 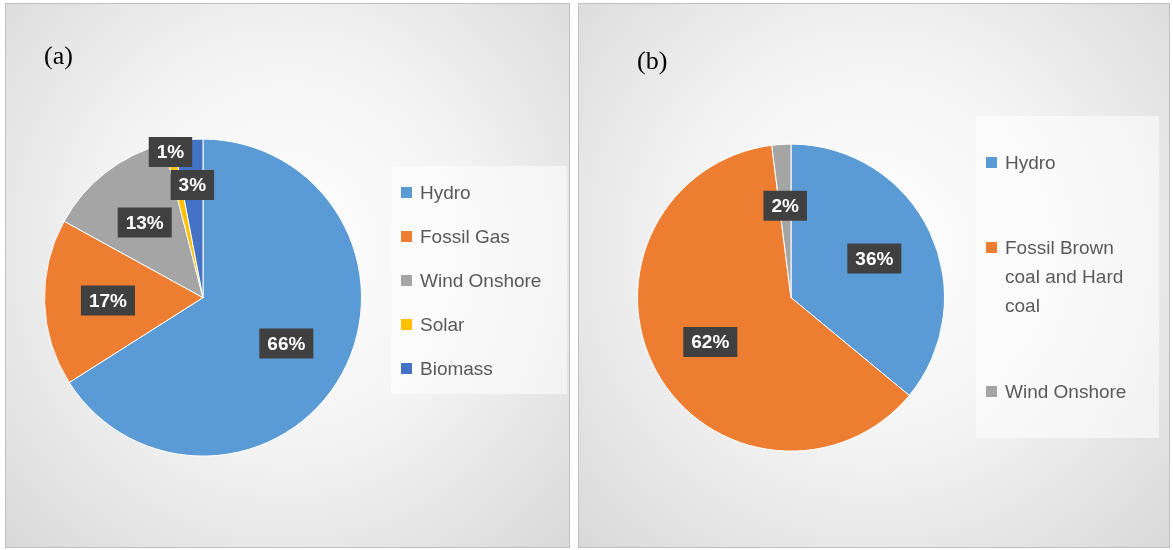 What do you see at coordinates (286, 343) in the screenshot?
I see `data-label: 66%` at bounding box center [286, 343].